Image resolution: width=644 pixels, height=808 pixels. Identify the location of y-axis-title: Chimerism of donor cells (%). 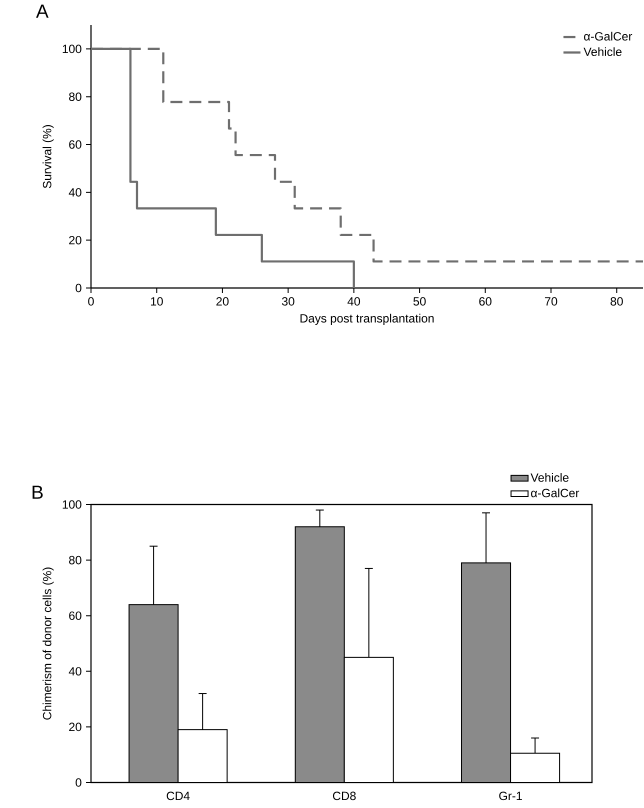
(48, 644).